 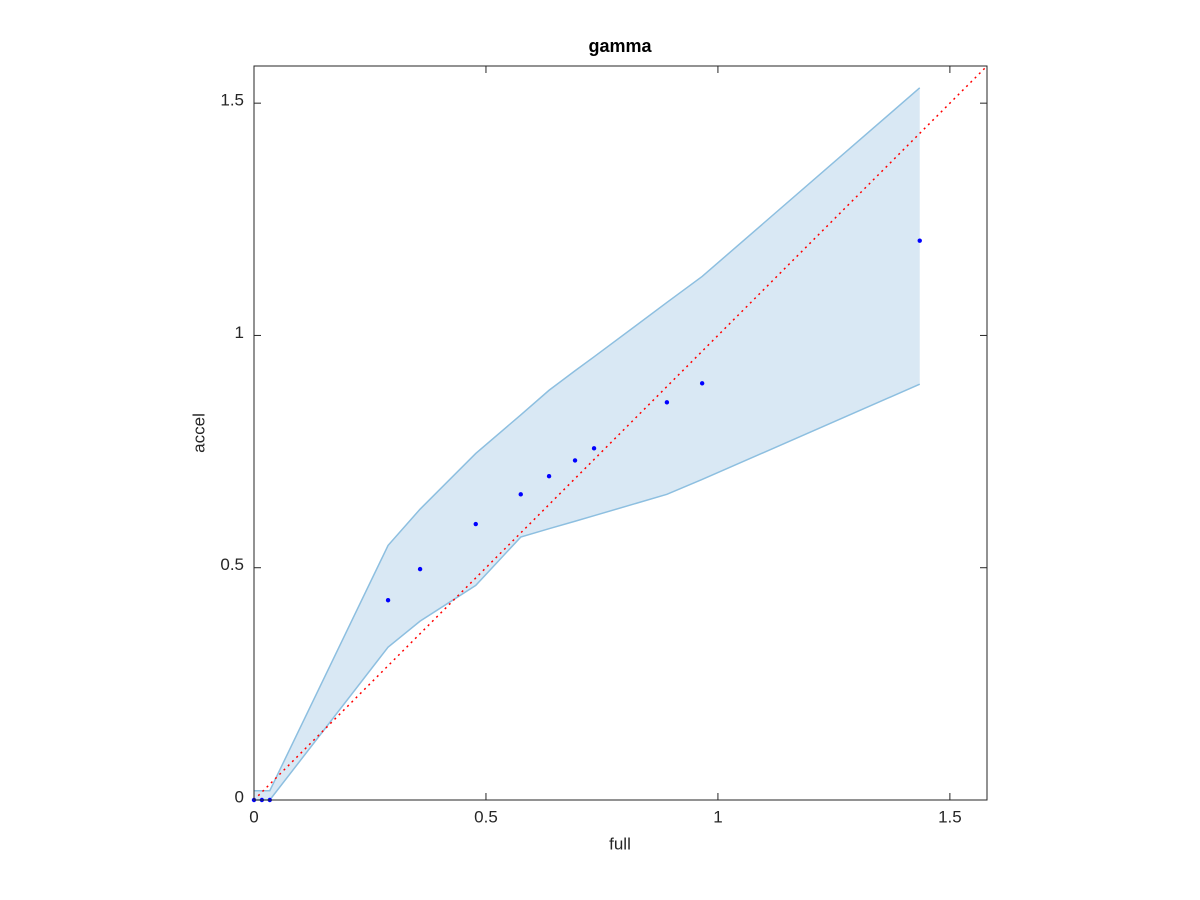 I want to click on x-tick-label: 0, so click(x=253, y=816).